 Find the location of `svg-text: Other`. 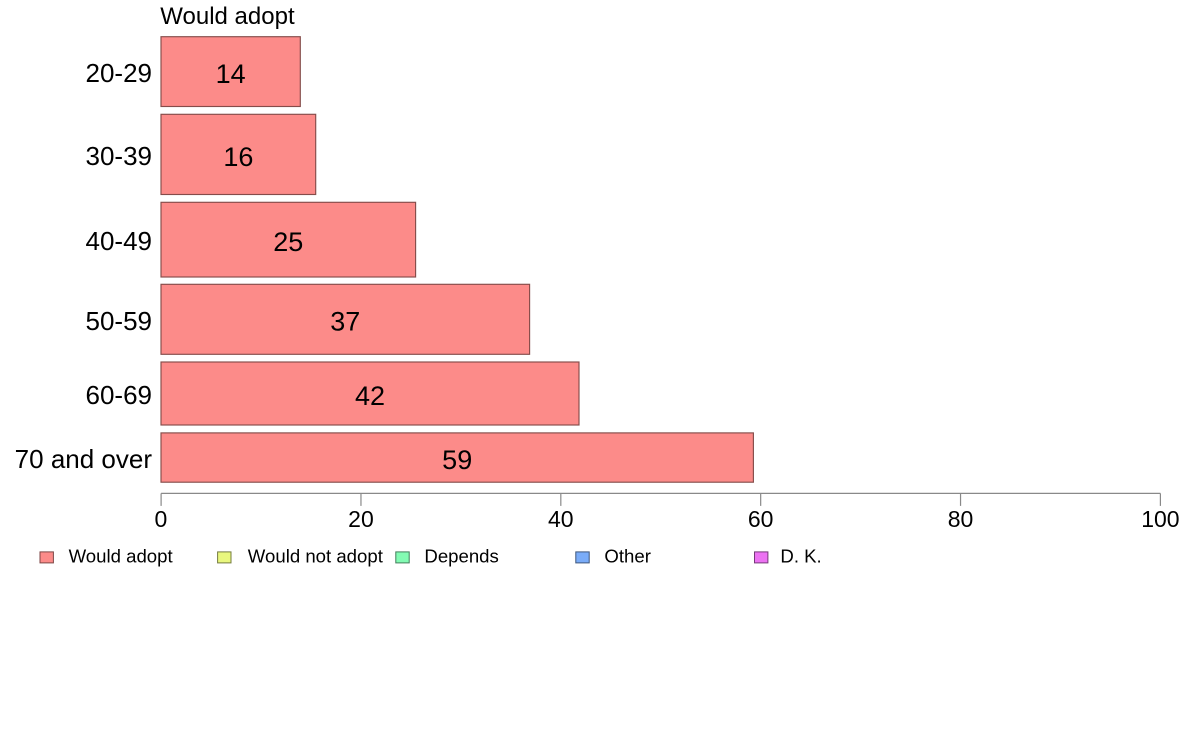

svg-text: Other is located at coordinates (627, 555).